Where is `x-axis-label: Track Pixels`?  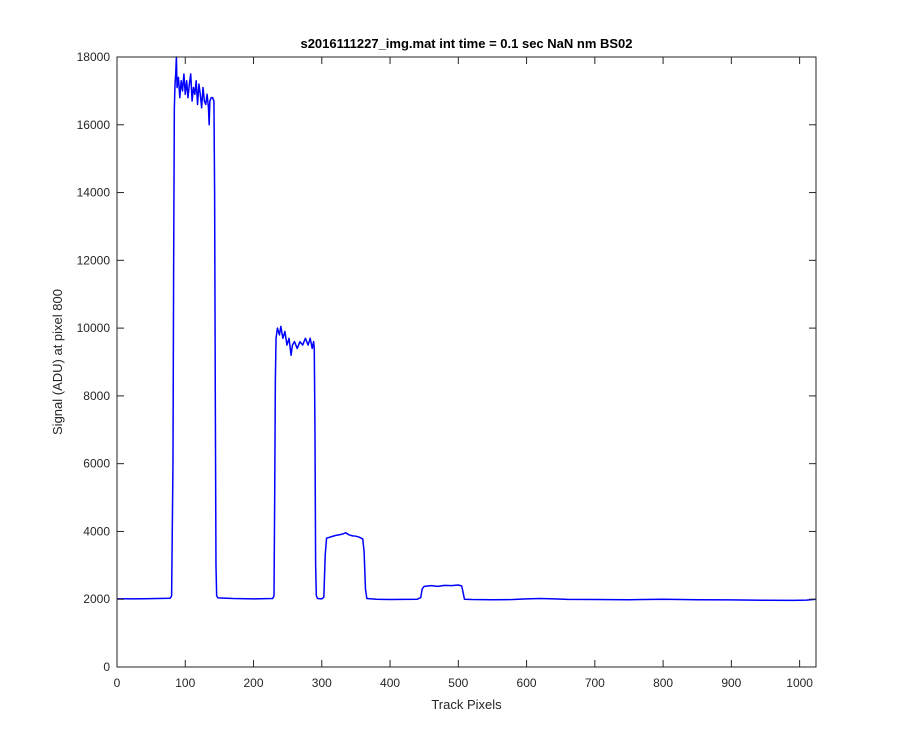 x-axis-label: Track Pixels is located at coordinates (466, 704).